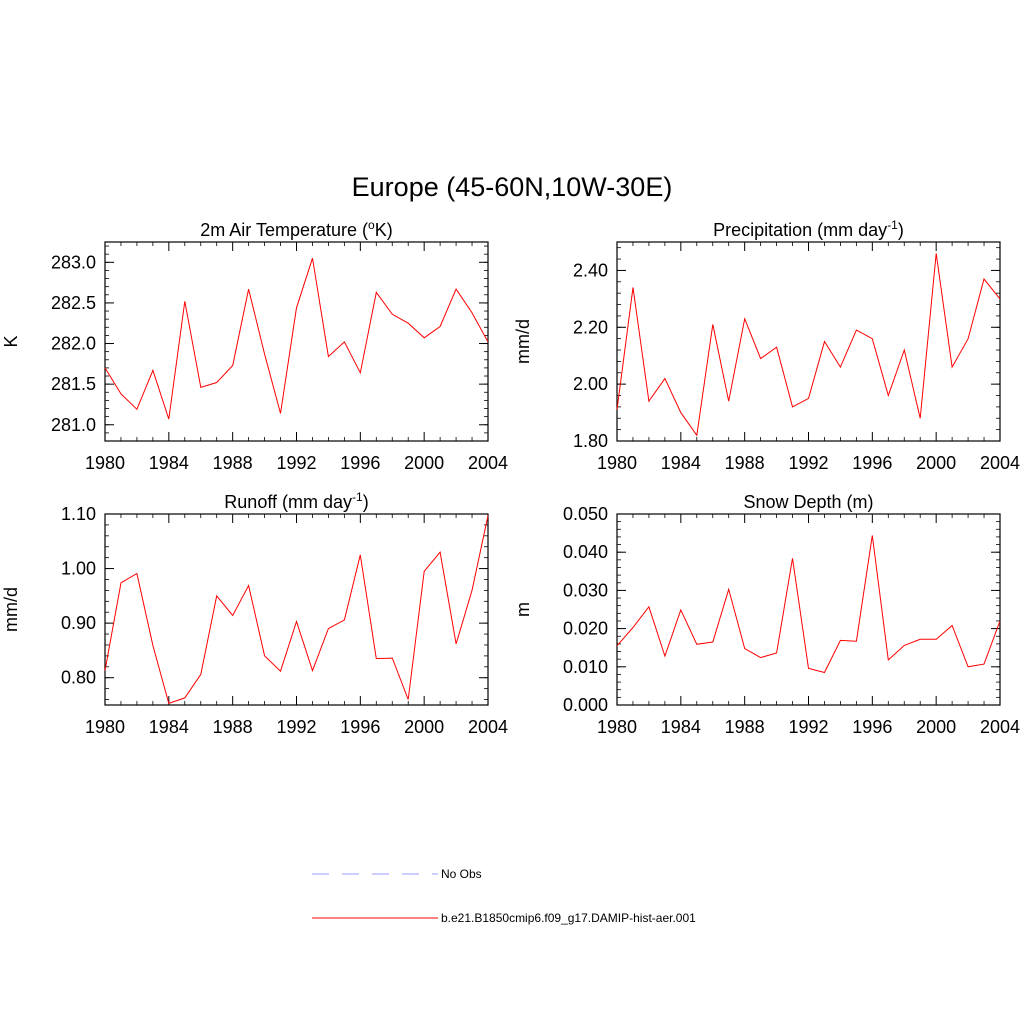 The width and height of the screenshot is (1024, 1024). I want to click on y-tick-label: 1.00, so click(78, 569).